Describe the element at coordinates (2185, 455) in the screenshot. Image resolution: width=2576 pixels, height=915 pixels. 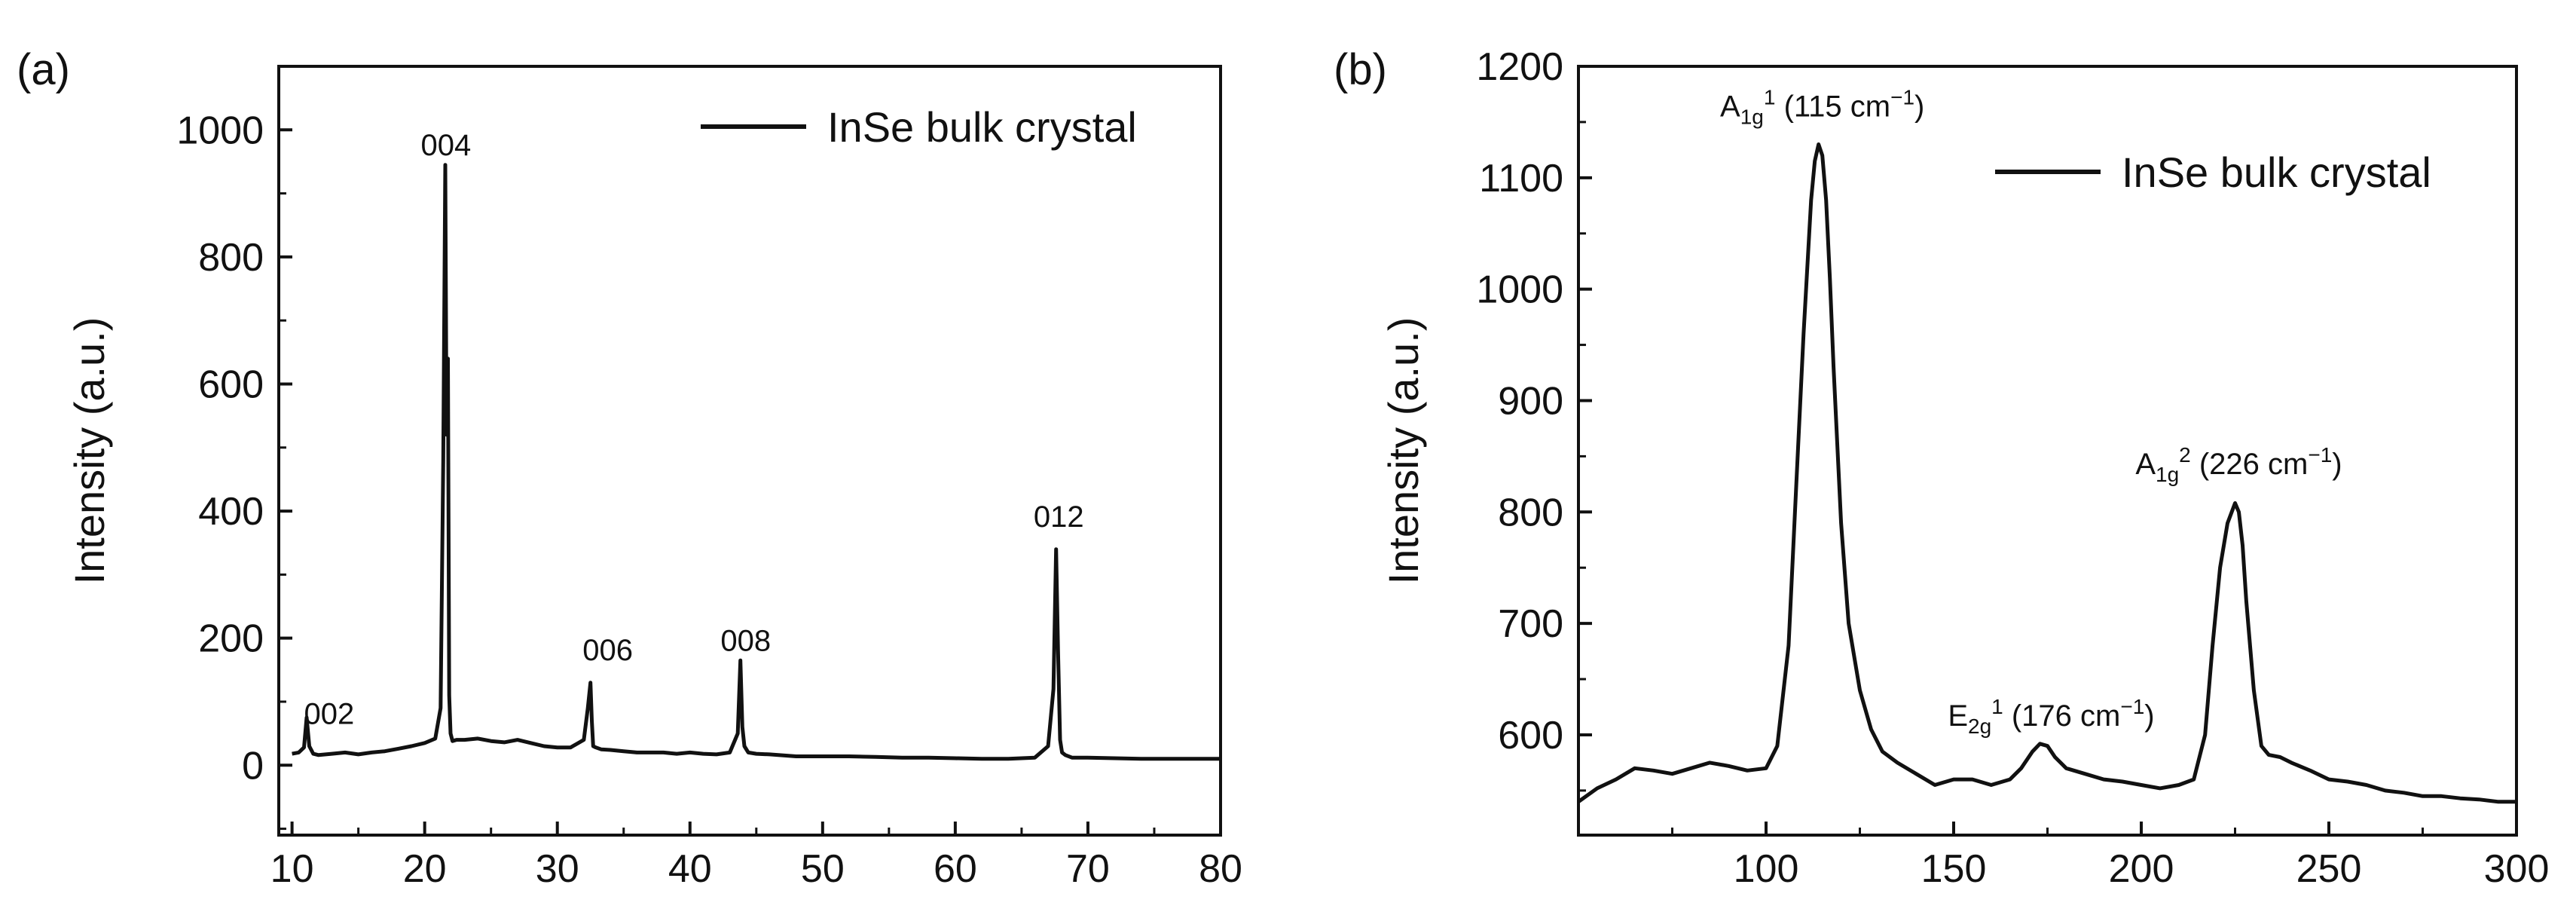
I see `peak-label-part: 2` at that location.